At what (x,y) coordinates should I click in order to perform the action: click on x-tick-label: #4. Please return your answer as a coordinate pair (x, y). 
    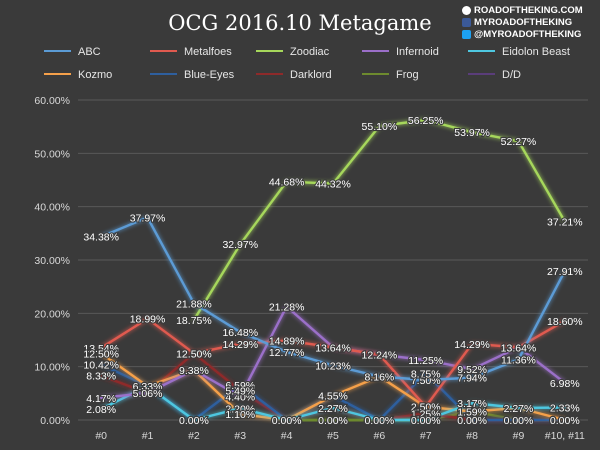
    Looking at the image, I should click on (287, 436).